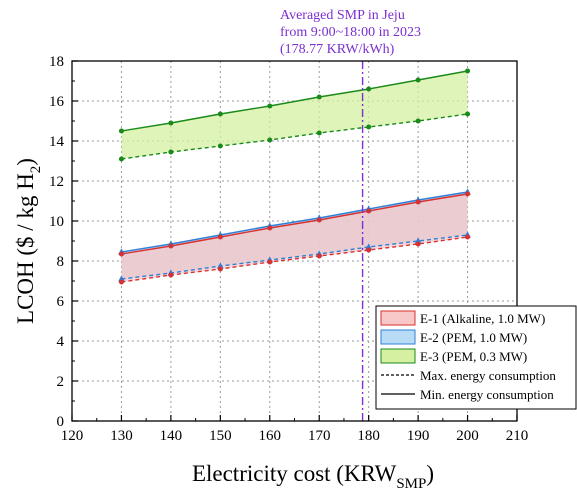  Describe the element at coordinates (488, 375) in the screenshot. I see `legend-label-3: Max. energy consumption` at that location.